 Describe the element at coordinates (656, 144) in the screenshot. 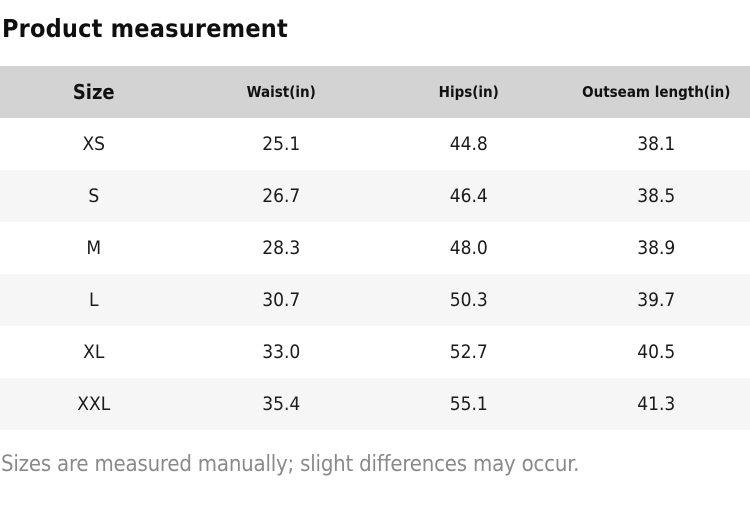

I see `outseam-cell: 38.1` at that location.